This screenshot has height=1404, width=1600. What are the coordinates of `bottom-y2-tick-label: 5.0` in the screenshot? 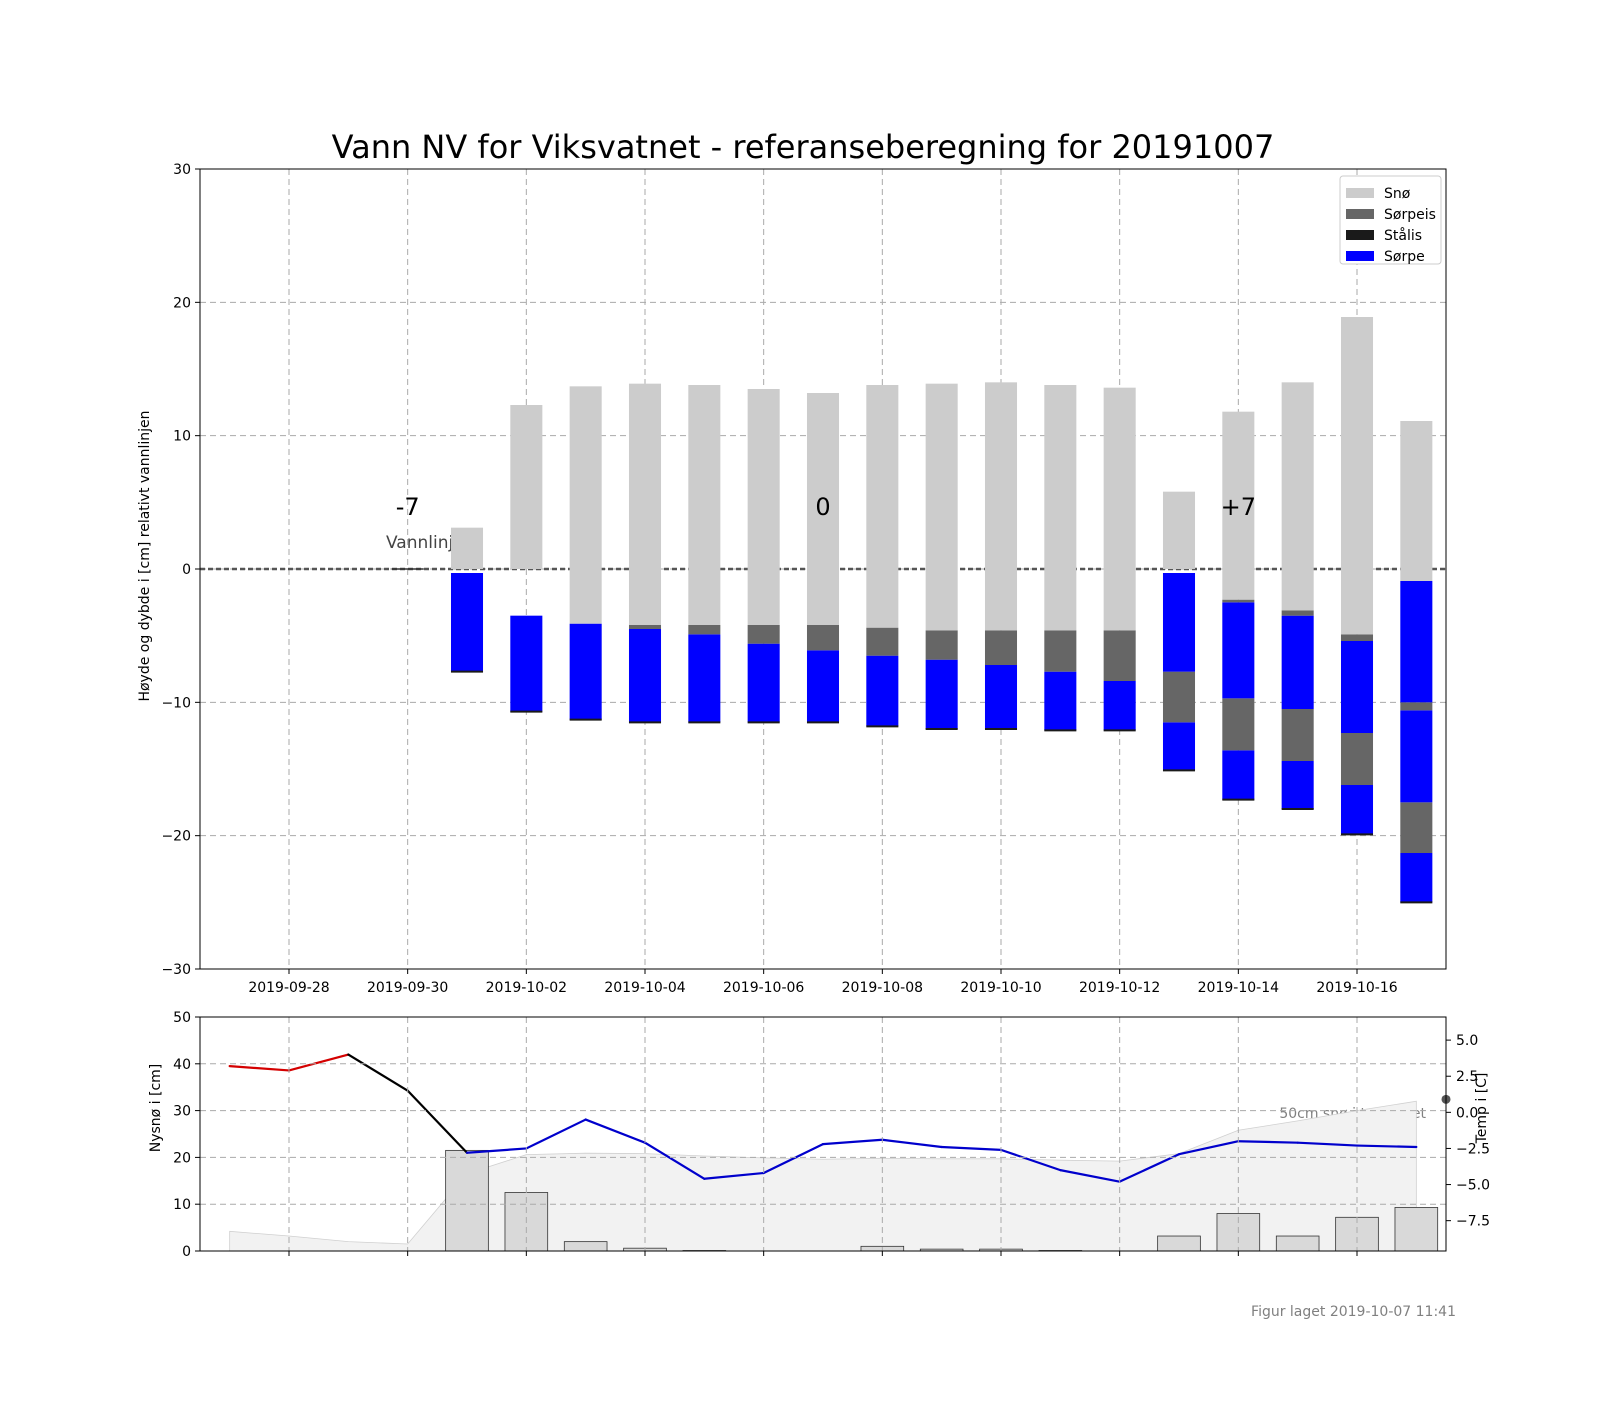 It's located at (1467, 1041).